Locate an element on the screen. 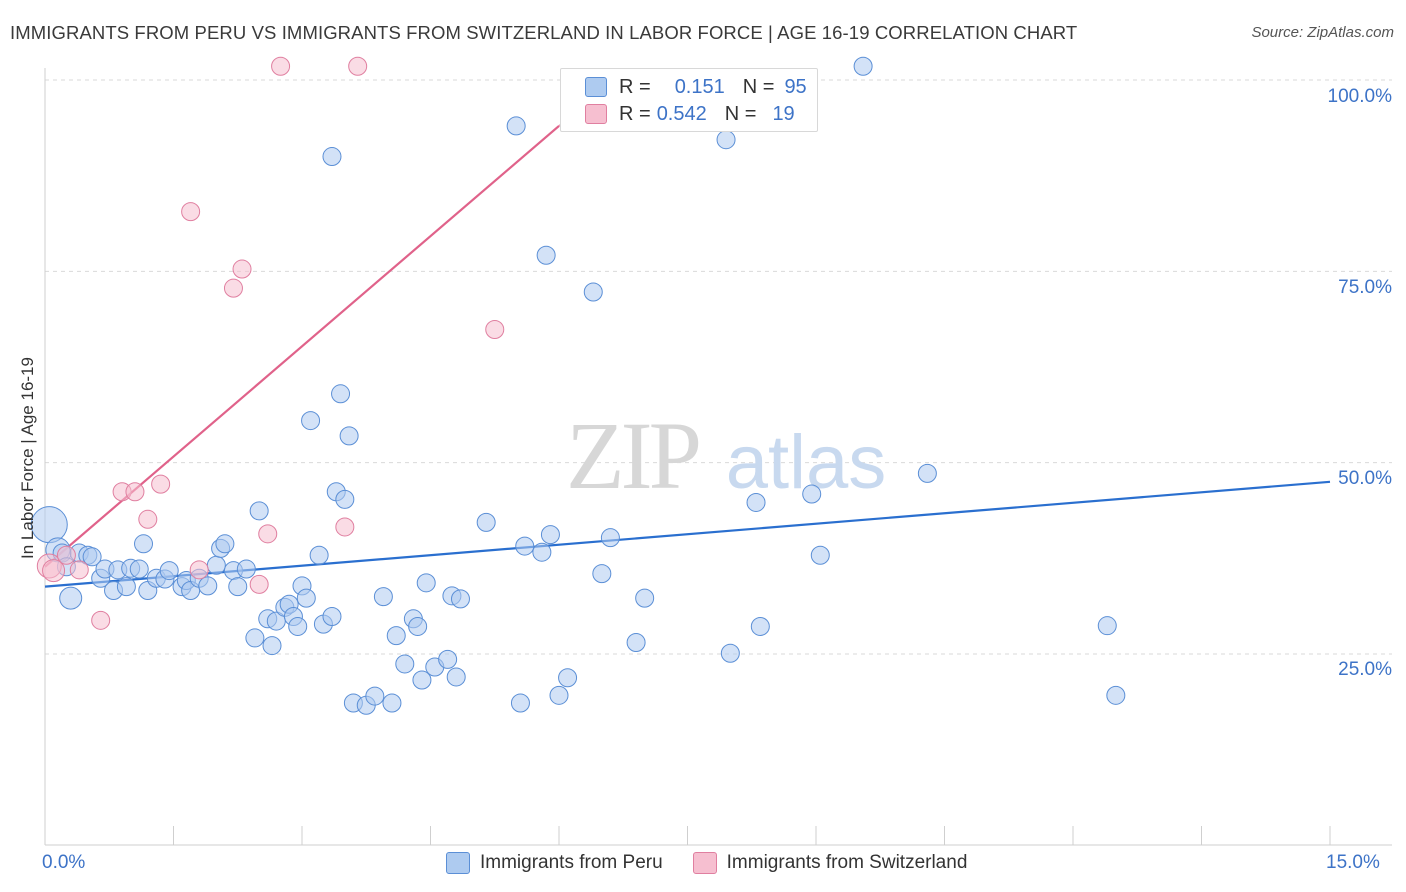 The image size is (1406, 892). peru-legend-icon is located at coordinates (458, 863).